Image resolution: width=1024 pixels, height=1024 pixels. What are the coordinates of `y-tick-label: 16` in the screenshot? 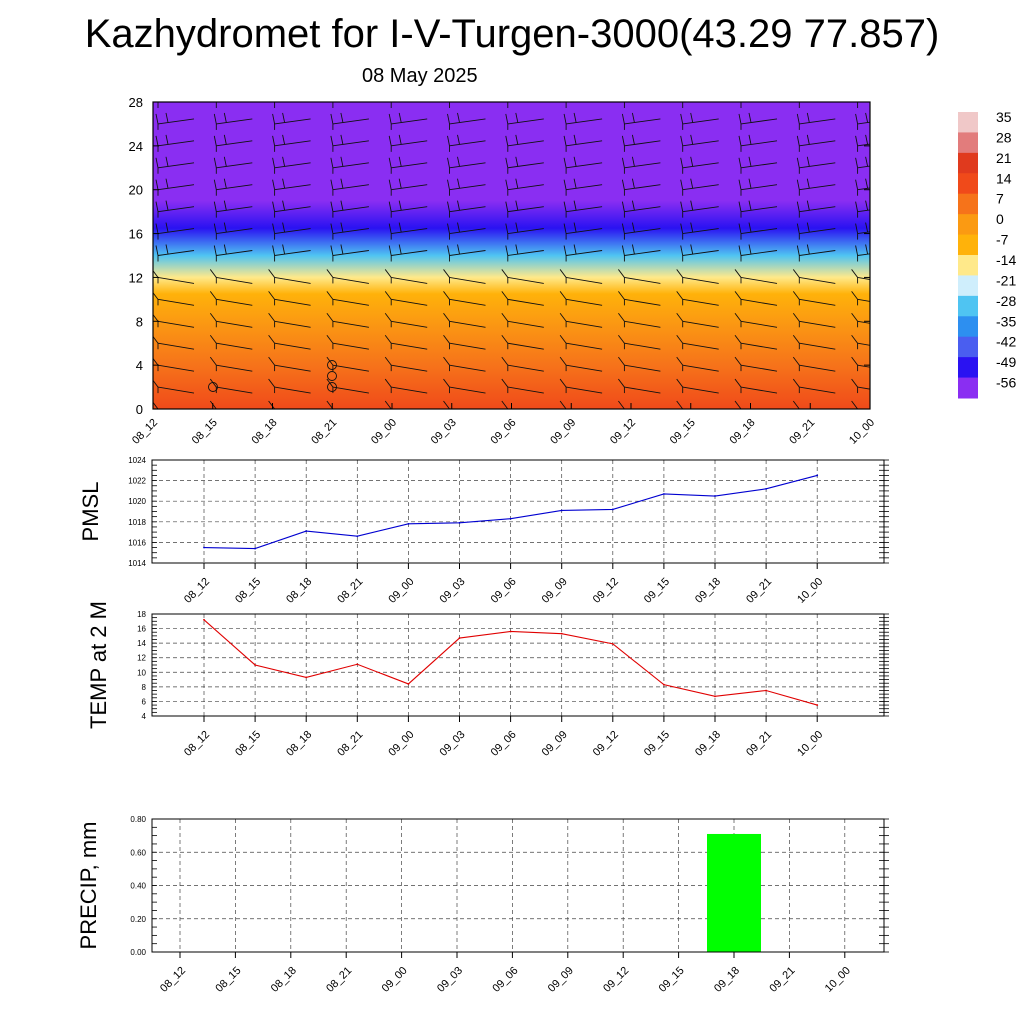 It's located at (141, 629).